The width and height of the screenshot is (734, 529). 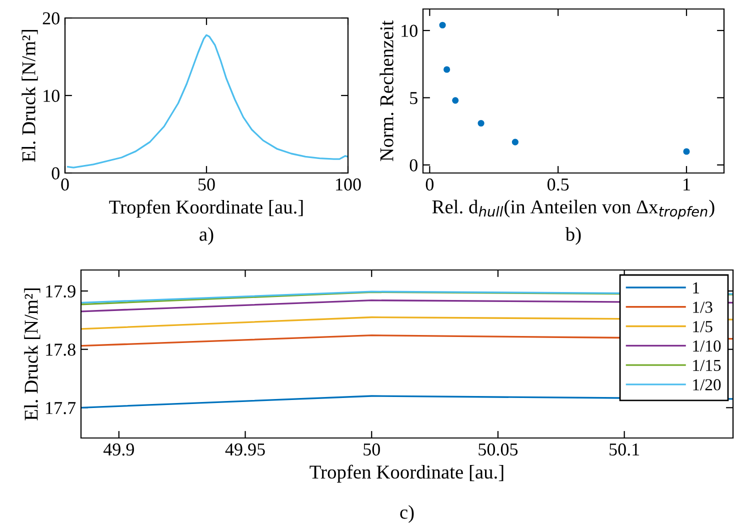 I want to click on y-tick-label: 17.7, so click(x=61, y=408).